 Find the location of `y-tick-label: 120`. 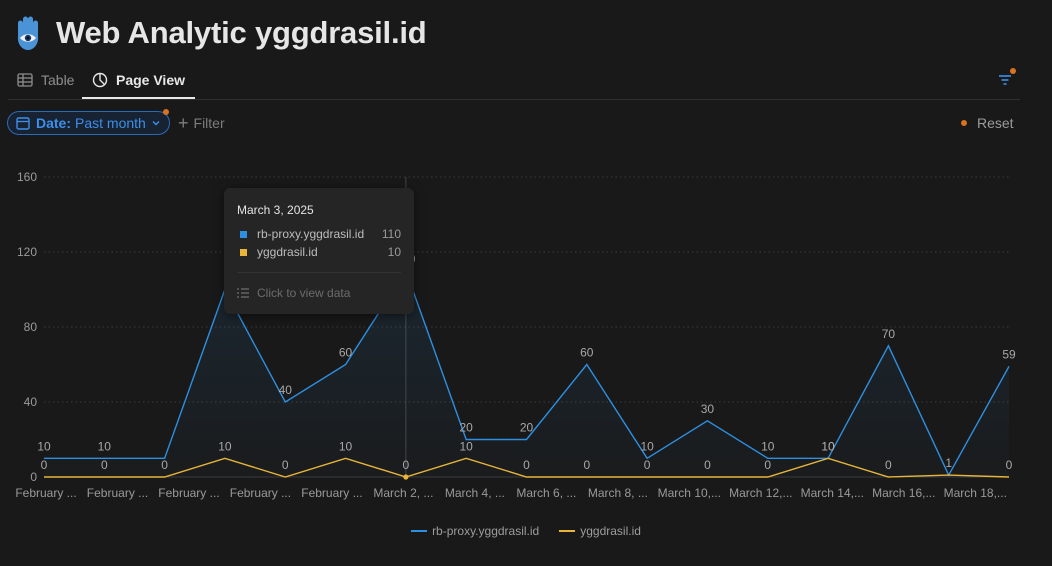

y-tick-label: 120 is located at coordinates (27, 252).